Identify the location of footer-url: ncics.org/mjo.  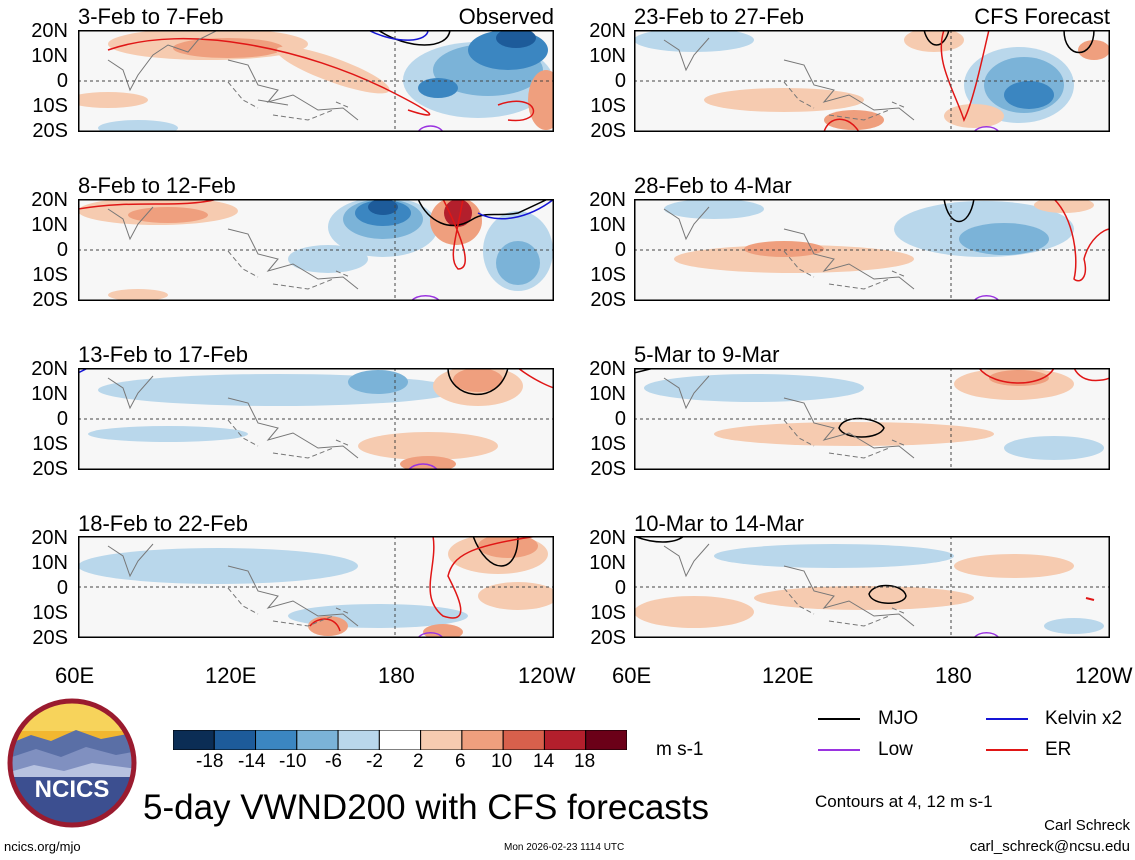
(42, 846).